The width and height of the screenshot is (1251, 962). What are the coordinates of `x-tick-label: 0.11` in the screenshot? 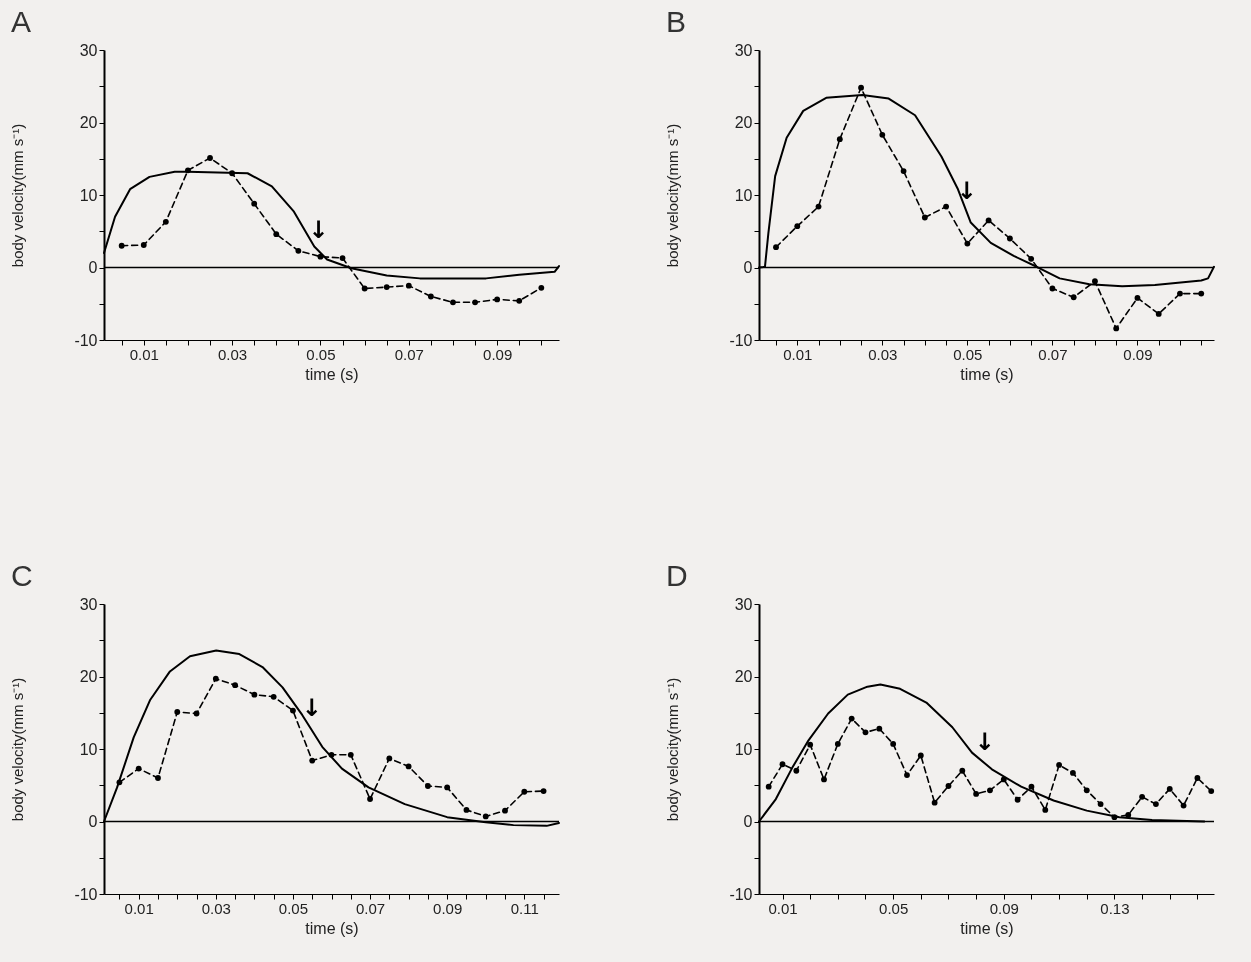 It's located at (524, 908).